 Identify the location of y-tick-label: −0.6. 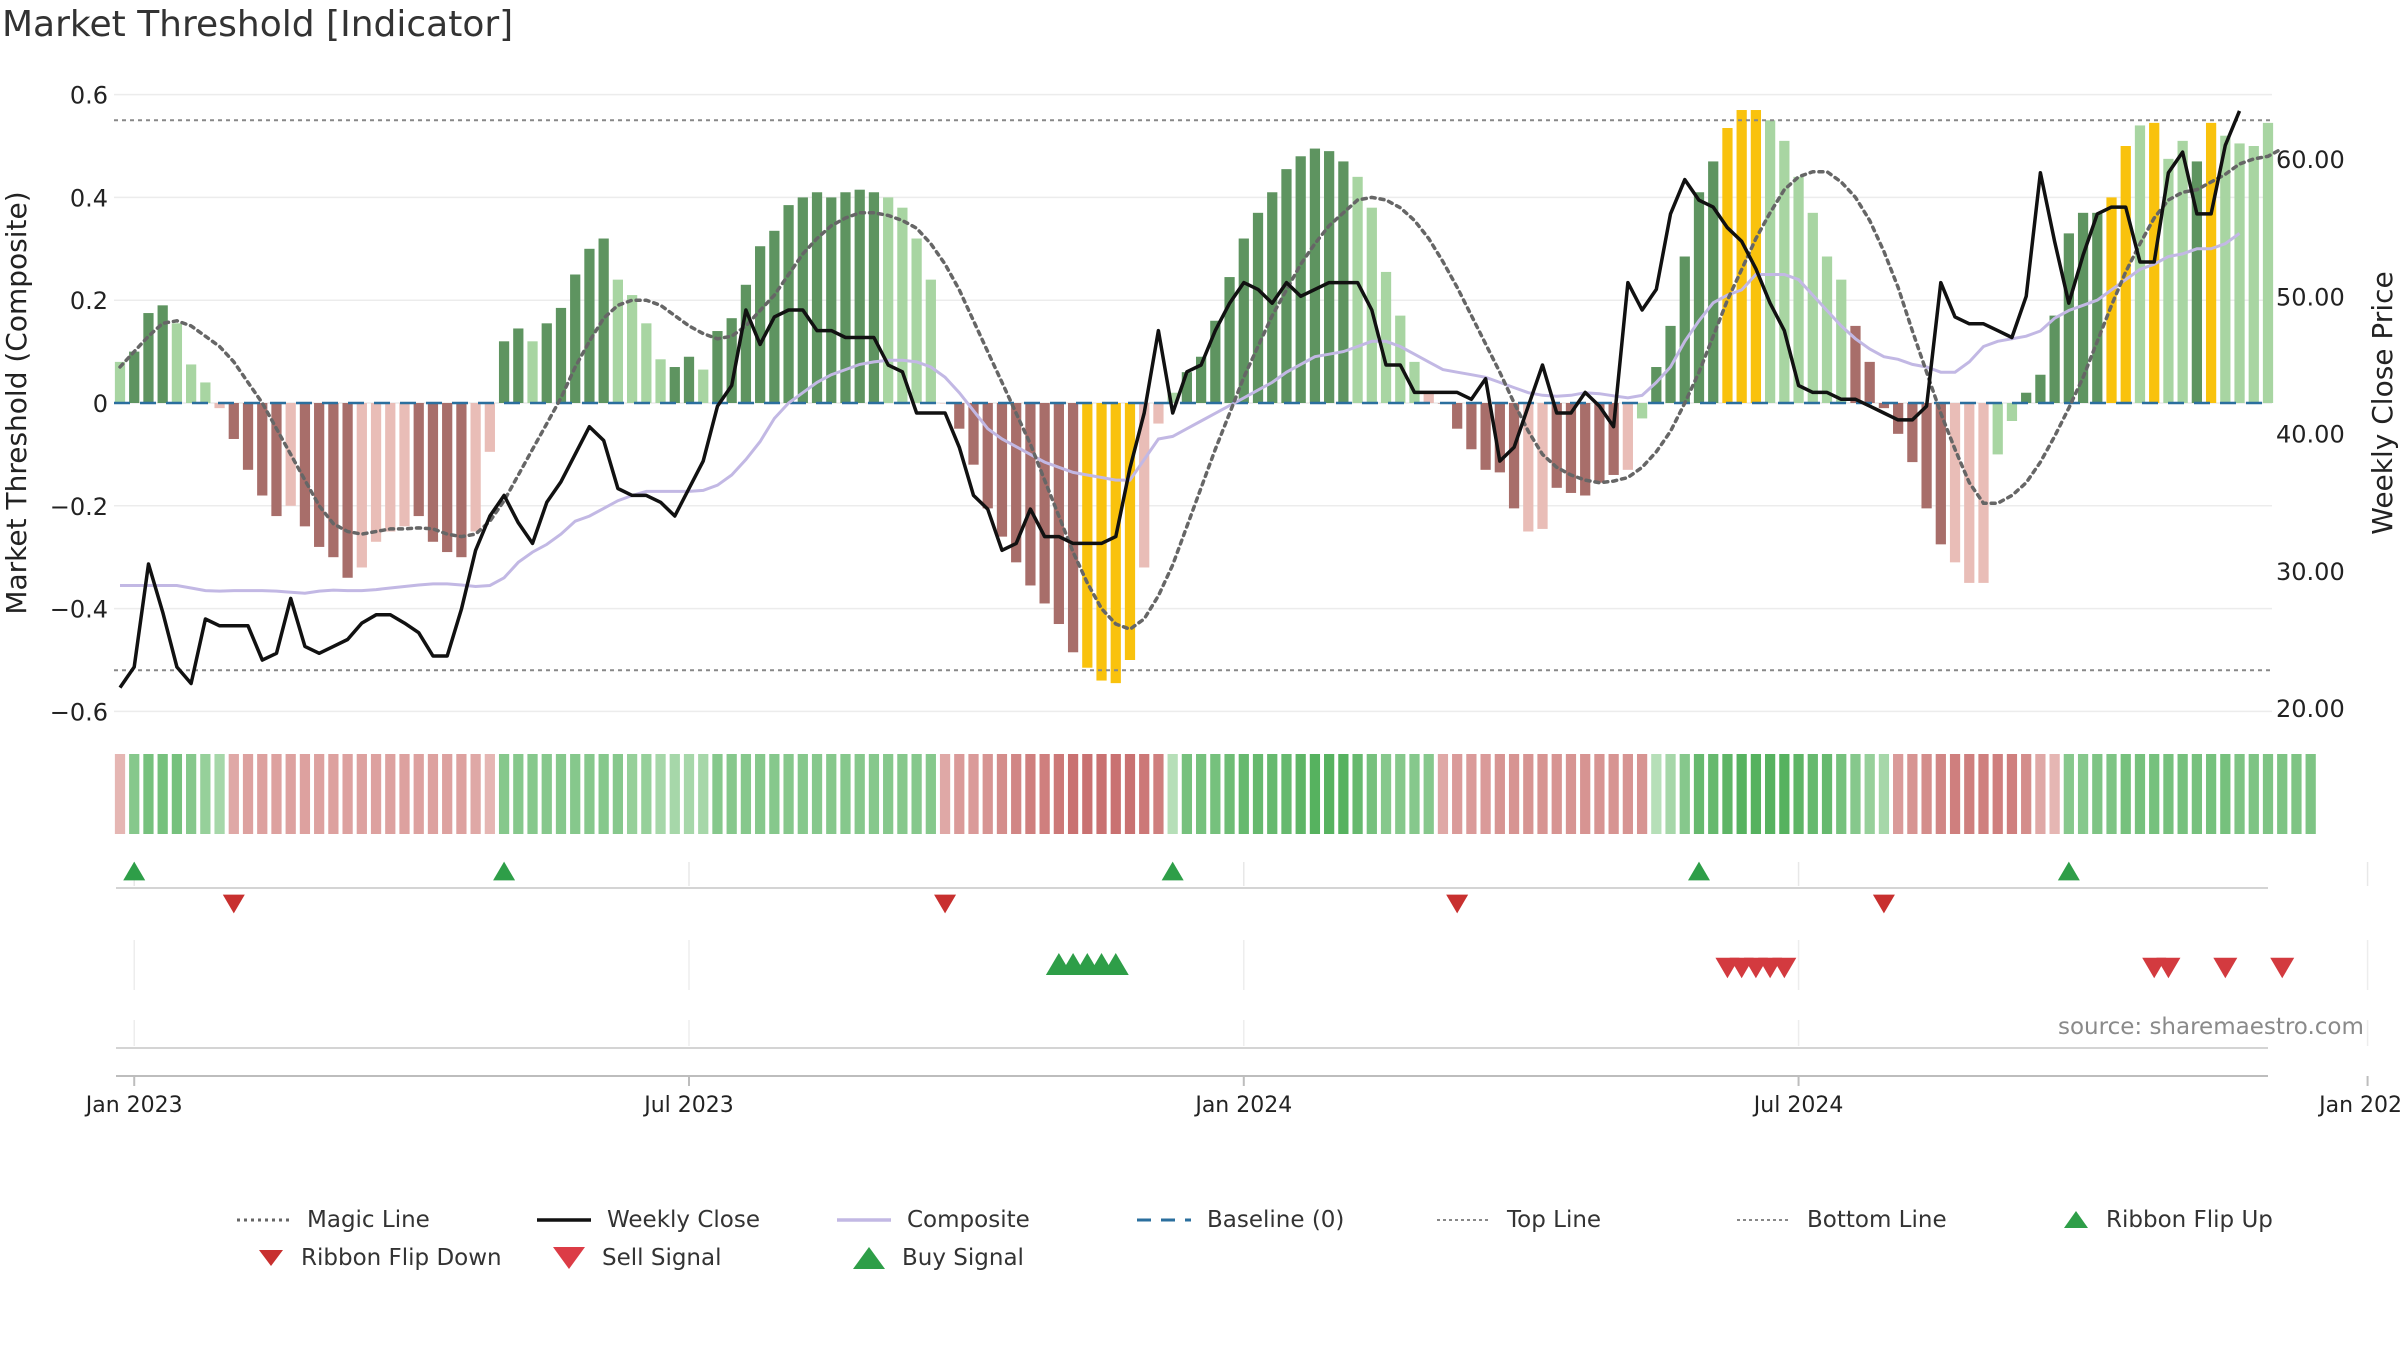
(79, 712).